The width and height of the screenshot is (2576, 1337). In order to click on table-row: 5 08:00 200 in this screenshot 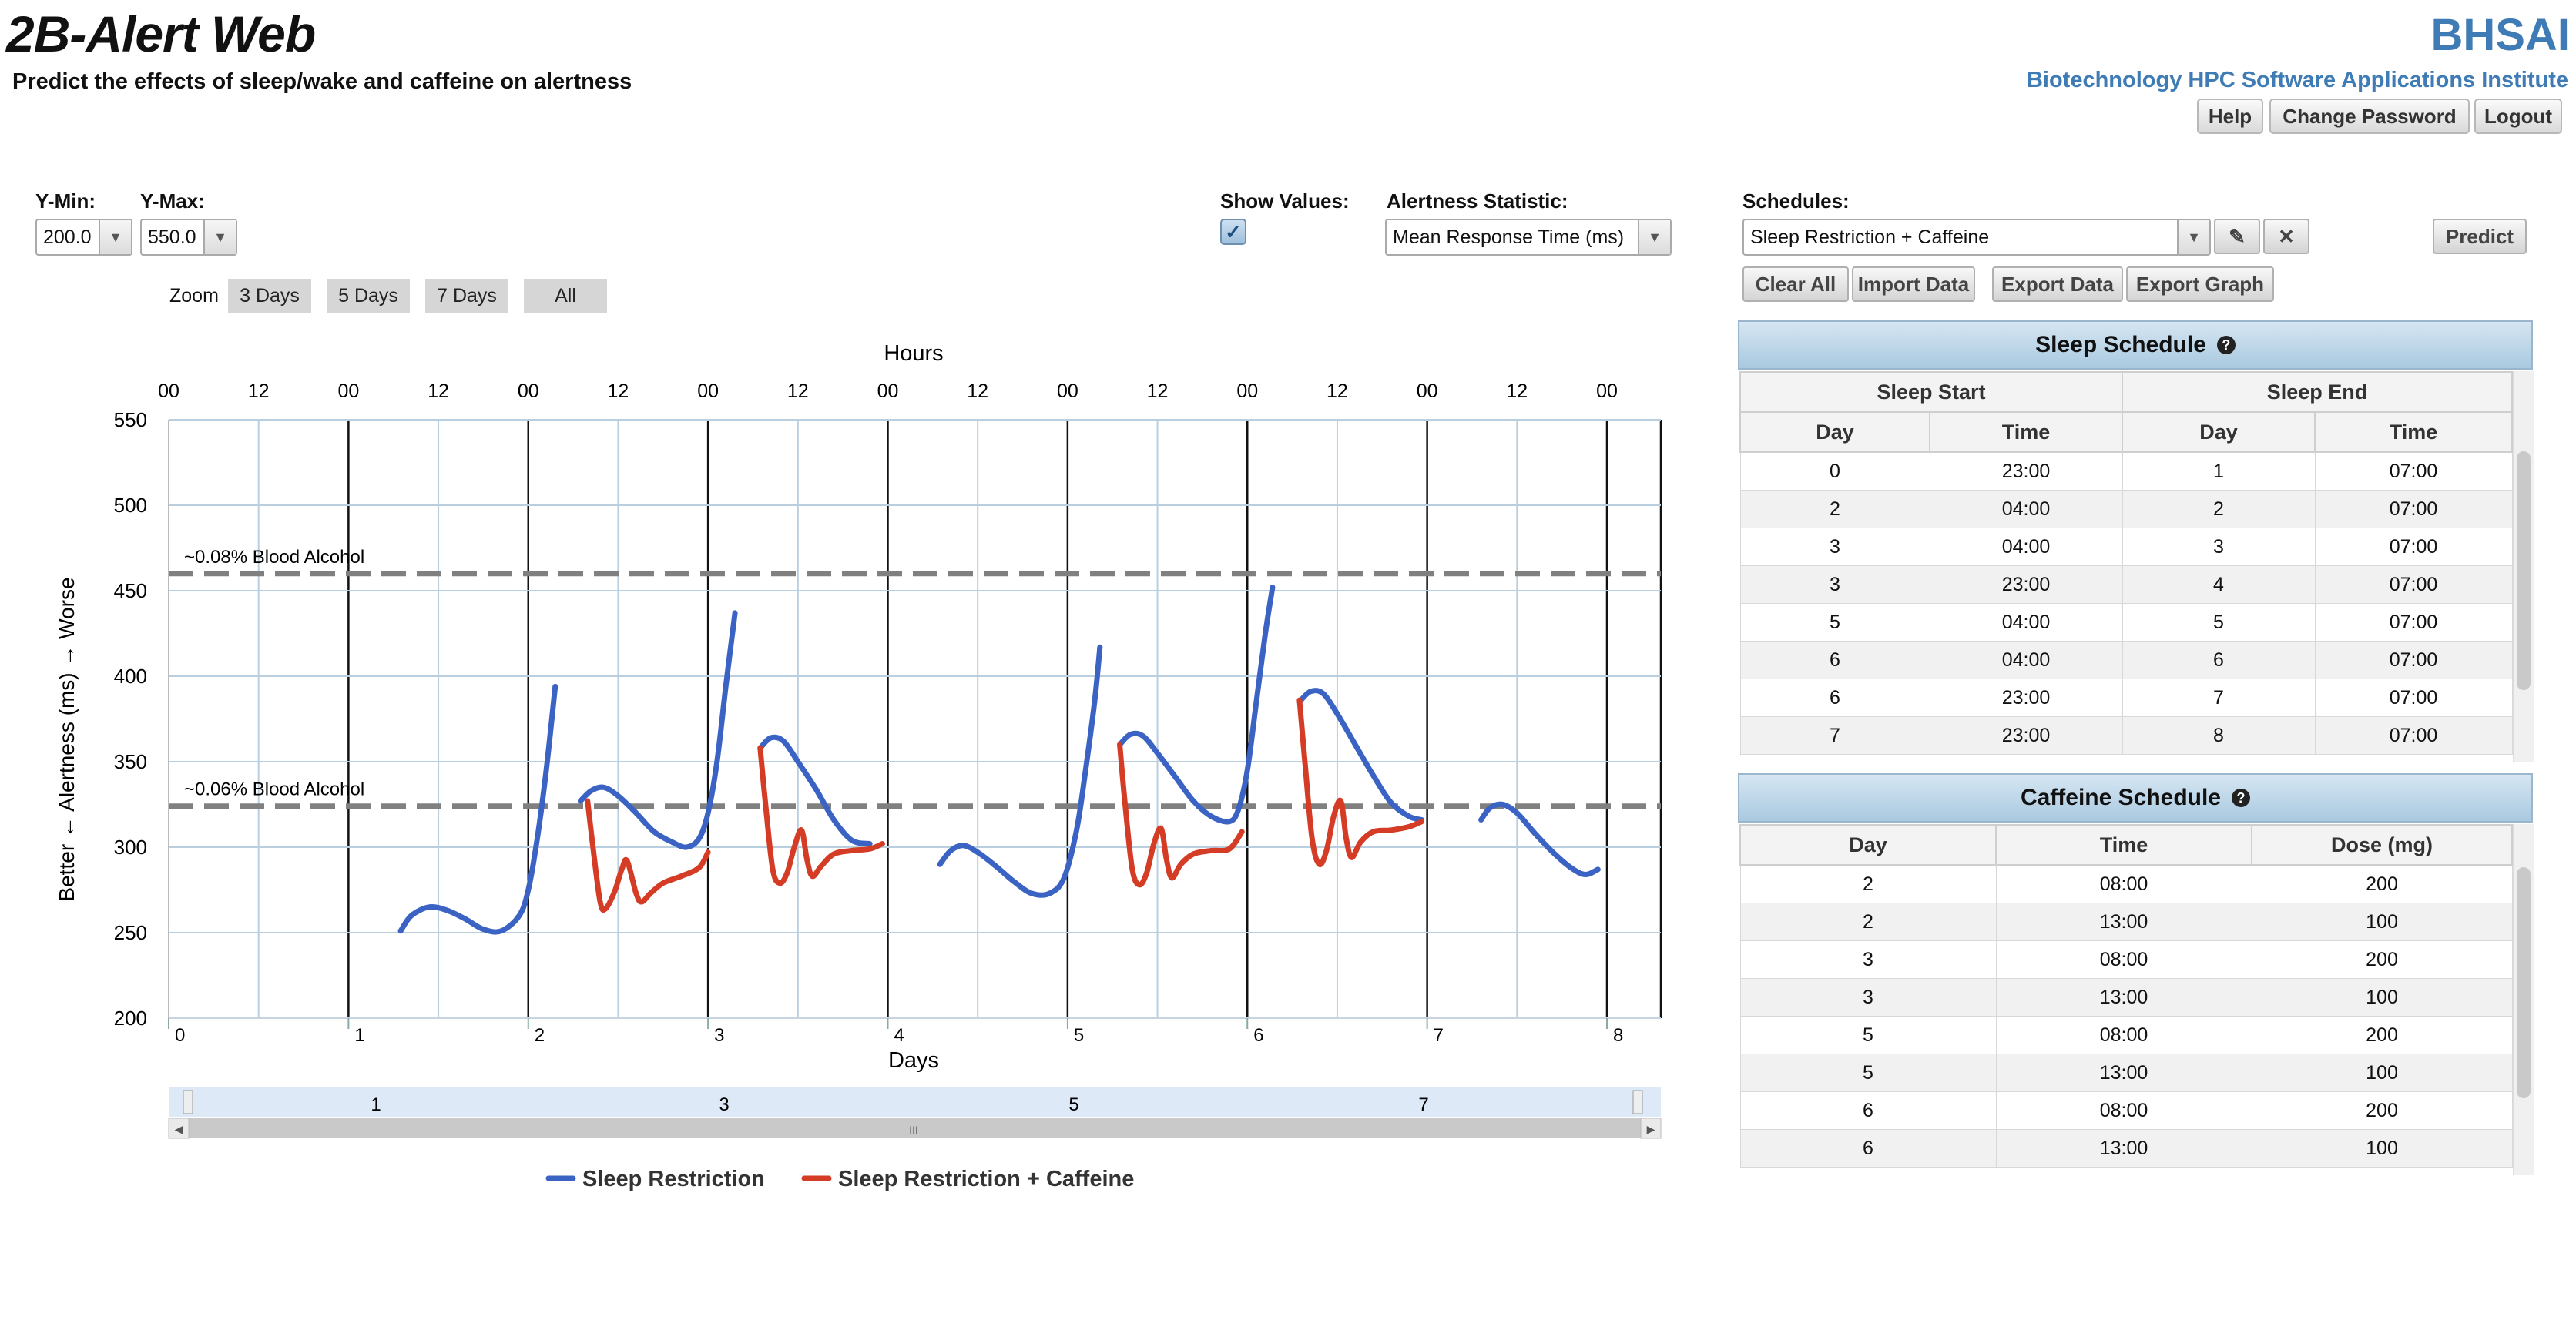, I will do `click(2126, 1035)`.